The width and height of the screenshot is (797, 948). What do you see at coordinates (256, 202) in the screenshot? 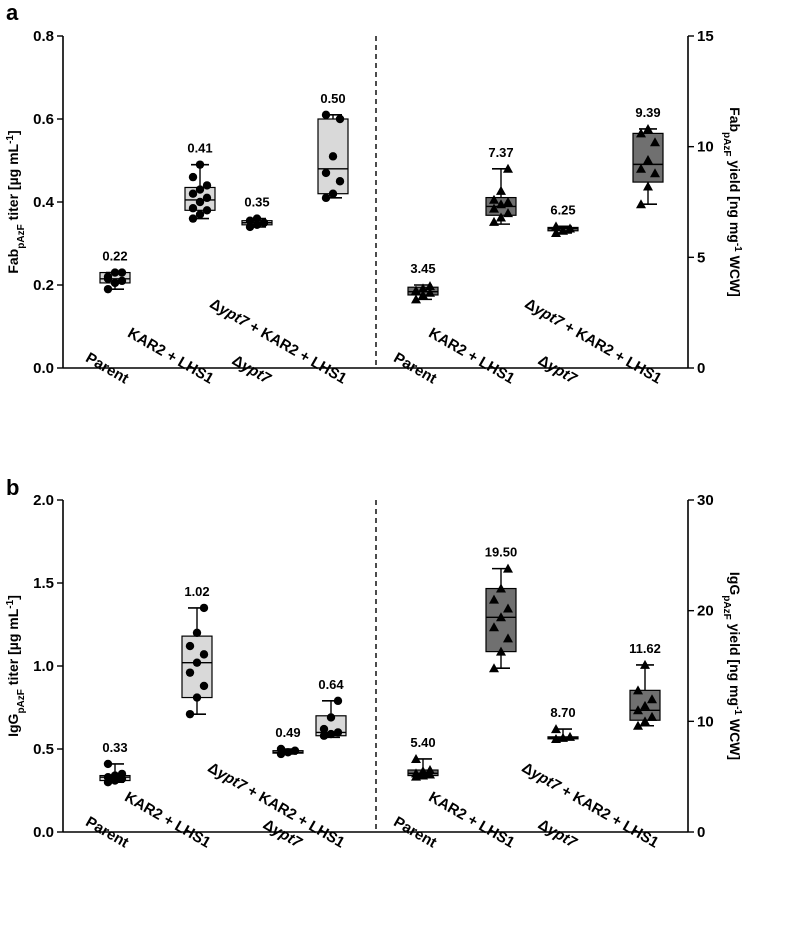
I see `data-label: 0.35` at bounding box center [256, 202].